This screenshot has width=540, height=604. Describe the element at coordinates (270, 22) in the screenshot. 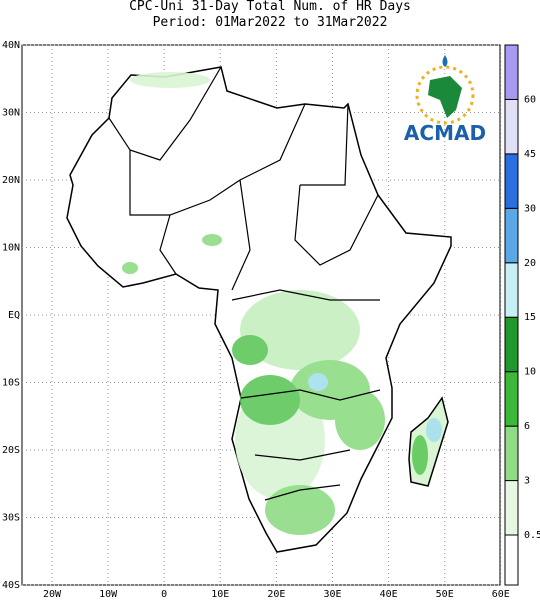

I see `title-line-2: Period: 01Mar2022 to 31Mar2022` at that location.